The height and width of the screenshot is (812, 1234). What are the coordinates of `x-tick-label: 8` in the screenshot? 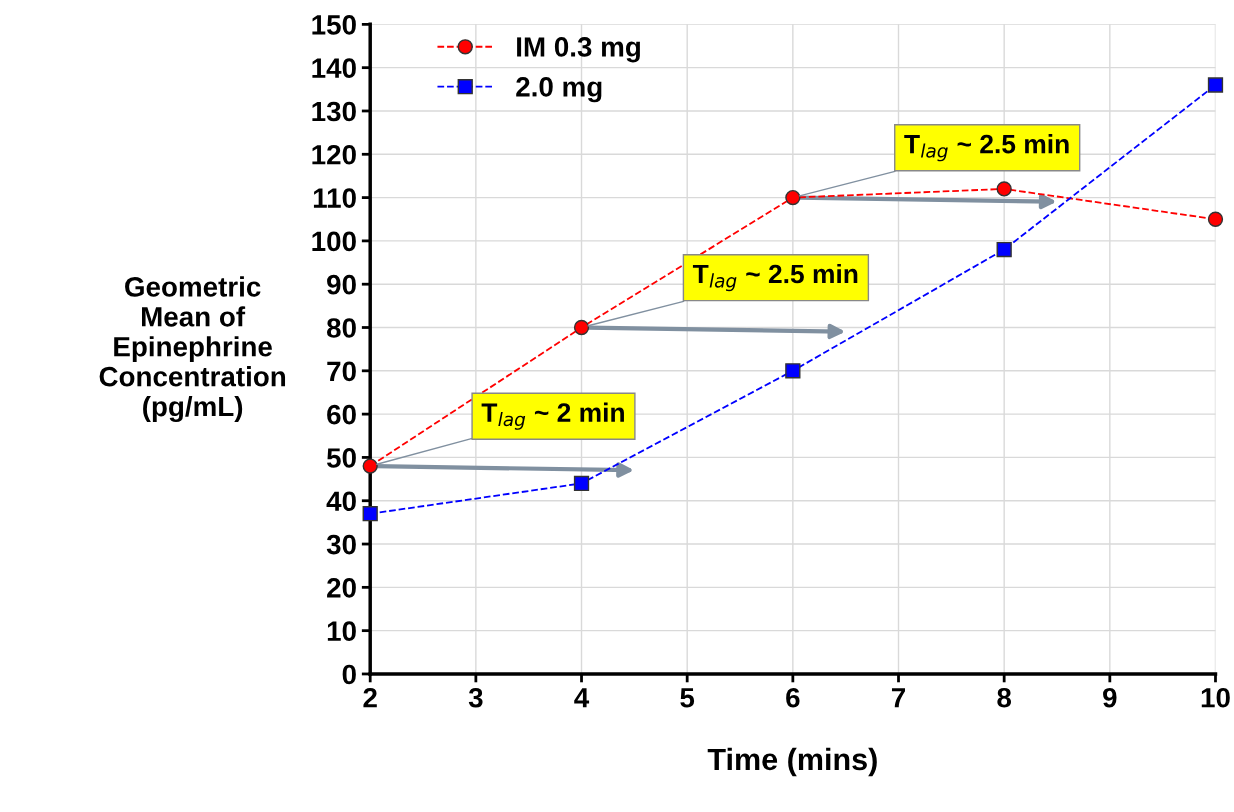 It's located at (1004, 697).